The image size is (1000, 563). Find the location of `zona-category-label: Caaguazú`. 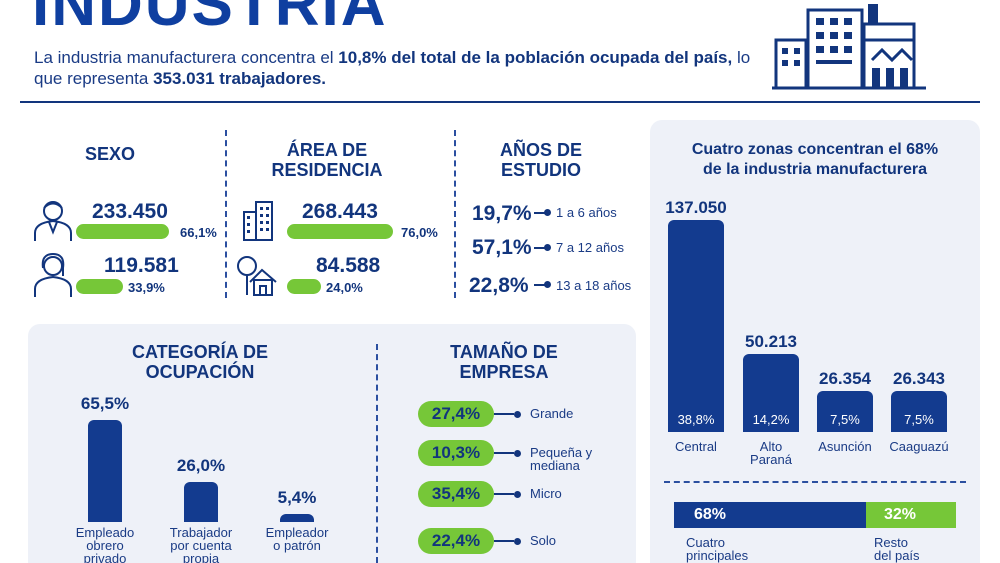

zona-category-label: Caaguazú is located at coordinates (919, 446).